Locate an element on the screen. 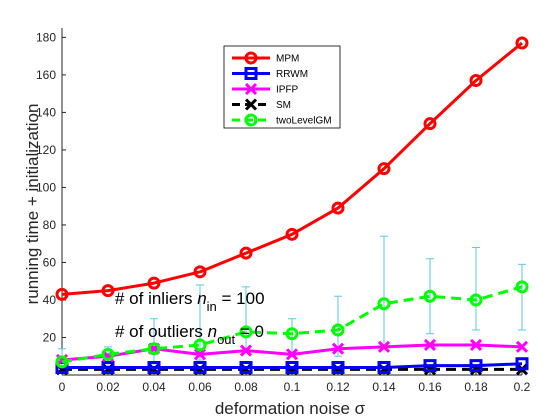 Image resolution: width=560 pixels, height=420 pixels. legend-entry-twolevelgm: twoLevelGM is located at coordinates (282, 120).